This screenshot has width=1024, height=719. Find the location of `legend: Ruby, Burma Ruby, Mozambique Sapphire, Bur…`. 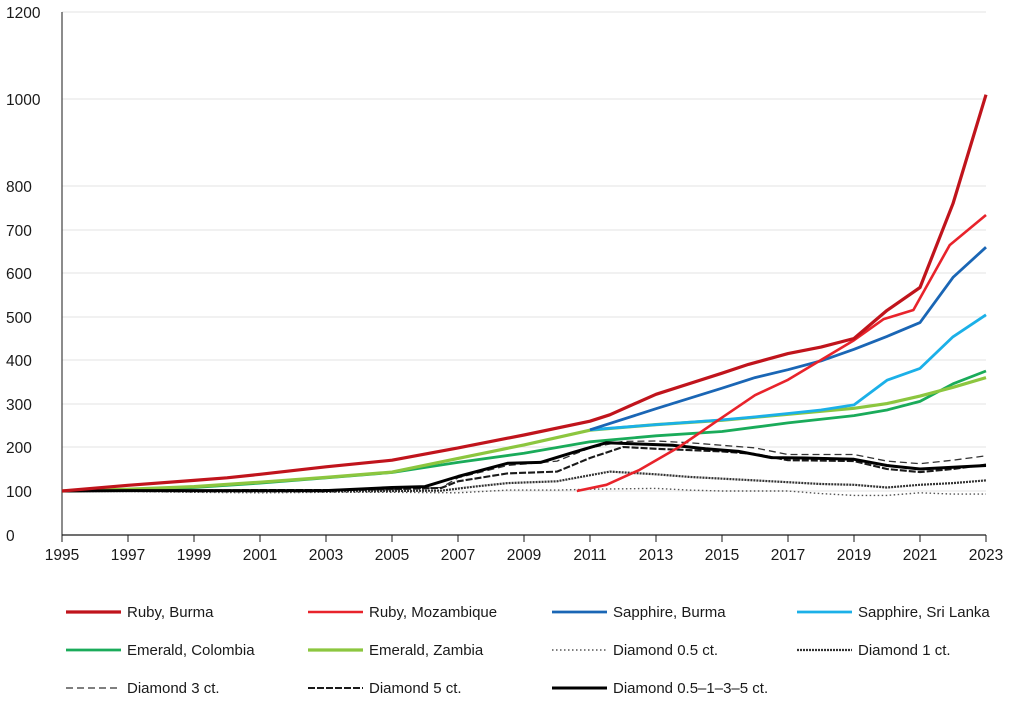

legend: Ruby, Burma Ruby, Mozambique Sapphire, Bur… is located at coordinates (528, 650).